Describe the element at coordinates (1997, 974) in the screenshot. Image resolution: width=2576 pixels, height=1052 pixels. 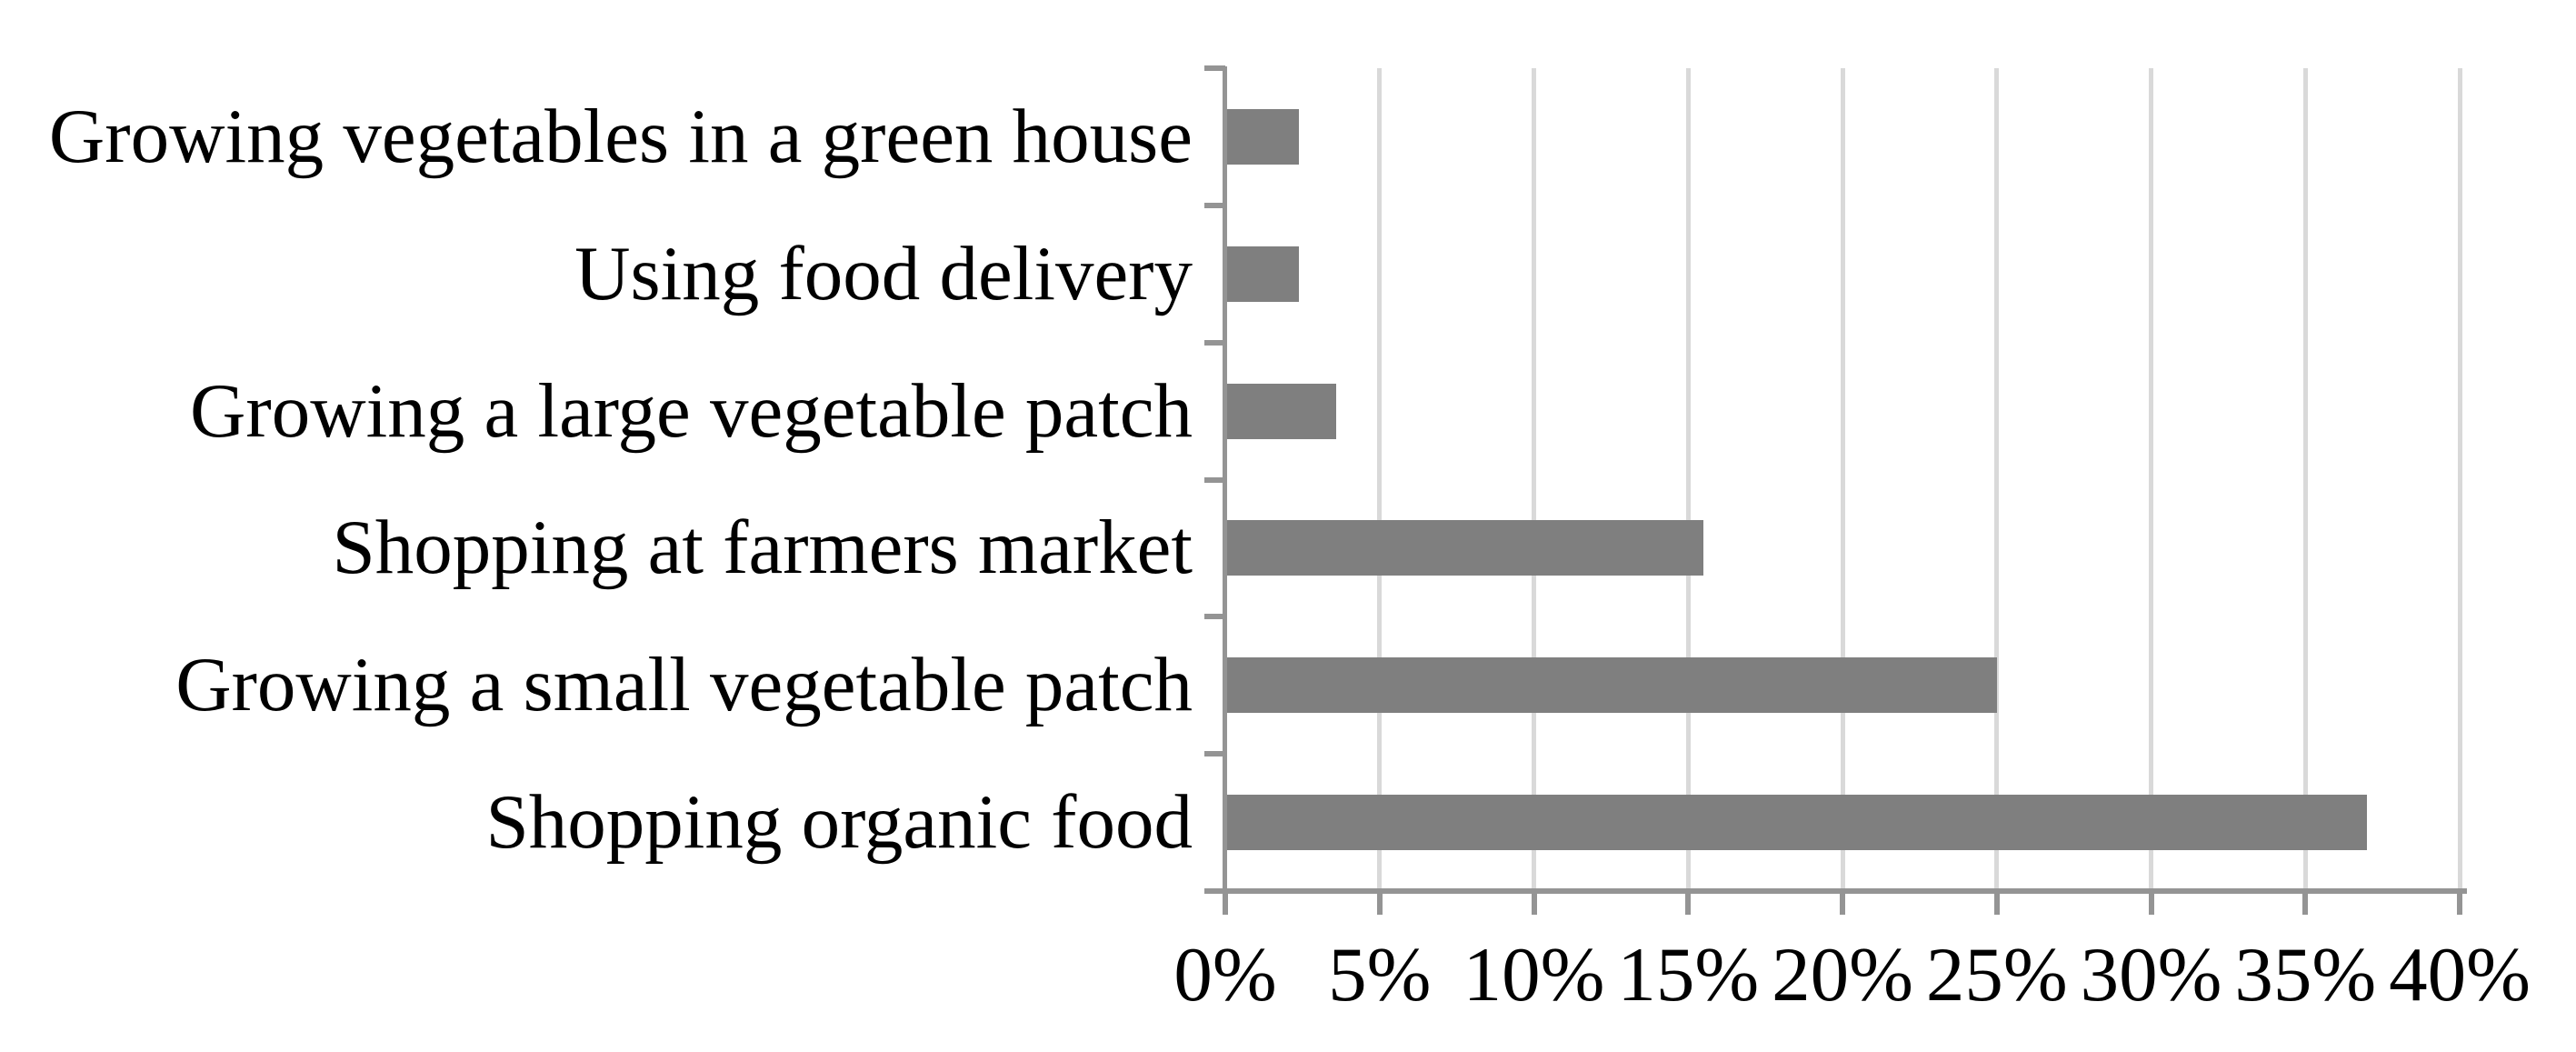
I see `x-tick-label: 25%` at that location.